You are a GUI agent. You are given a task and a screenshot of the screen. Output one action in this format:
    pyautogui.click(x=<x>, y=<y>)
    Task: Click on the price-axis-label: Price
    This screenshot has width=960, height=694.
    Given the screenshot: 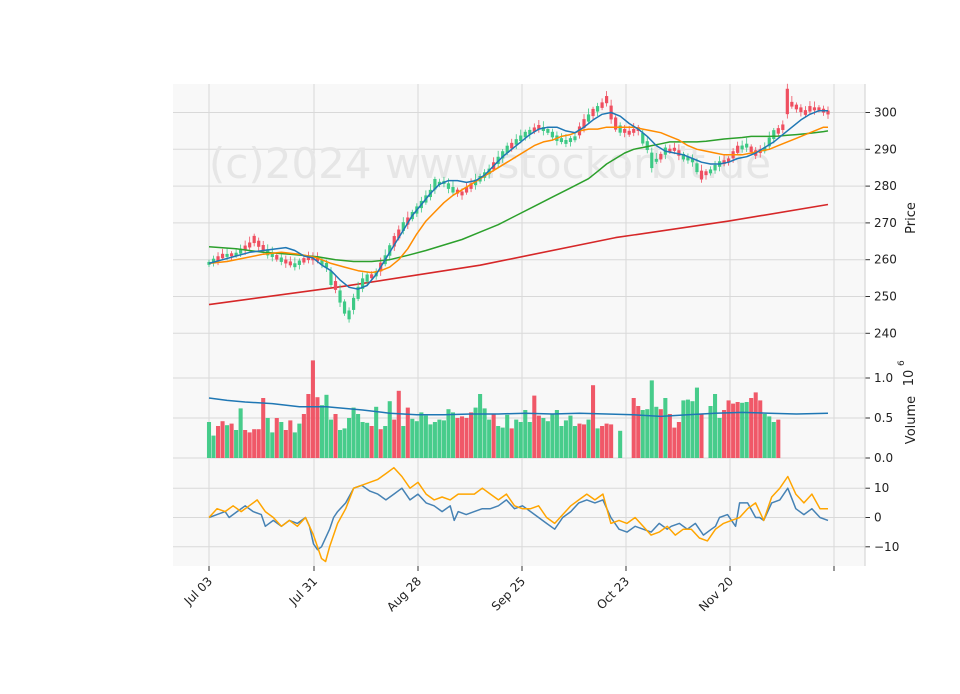 What is the action you would take?
    pyautogui.click(x=911, y=218)
    